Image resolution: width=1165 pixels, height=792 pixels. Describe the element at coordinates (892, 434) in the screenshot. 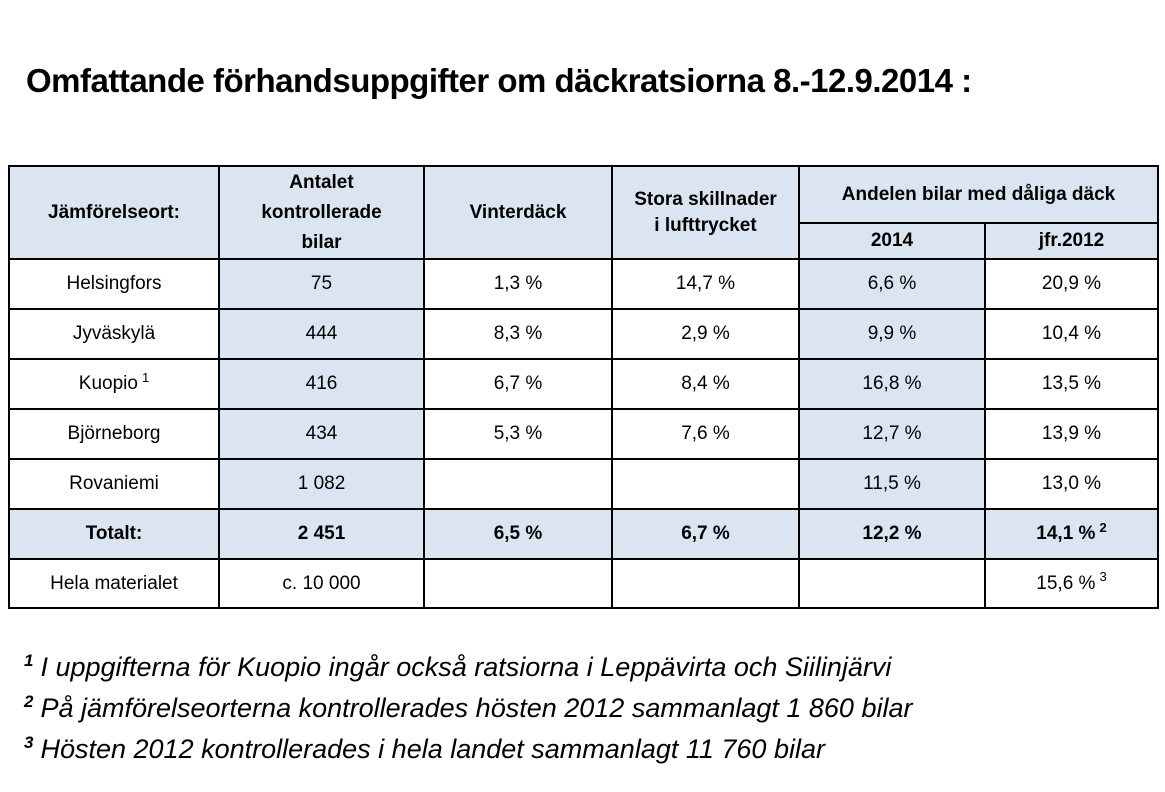

I see `share-2014-cell: 12,7 %` at that location.